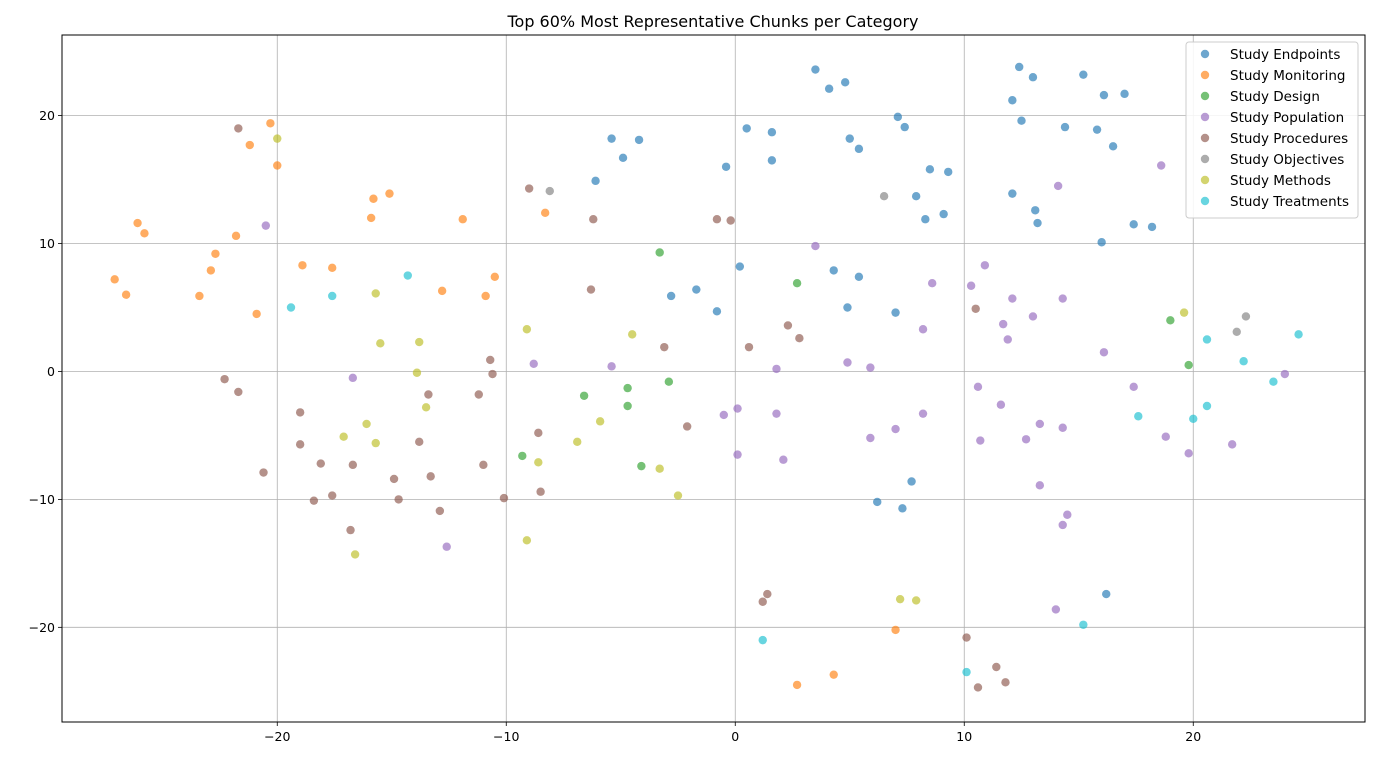 This screenshot has height=759, width=1382. I want to click on y-tick-label: 0, so click(51, 371).